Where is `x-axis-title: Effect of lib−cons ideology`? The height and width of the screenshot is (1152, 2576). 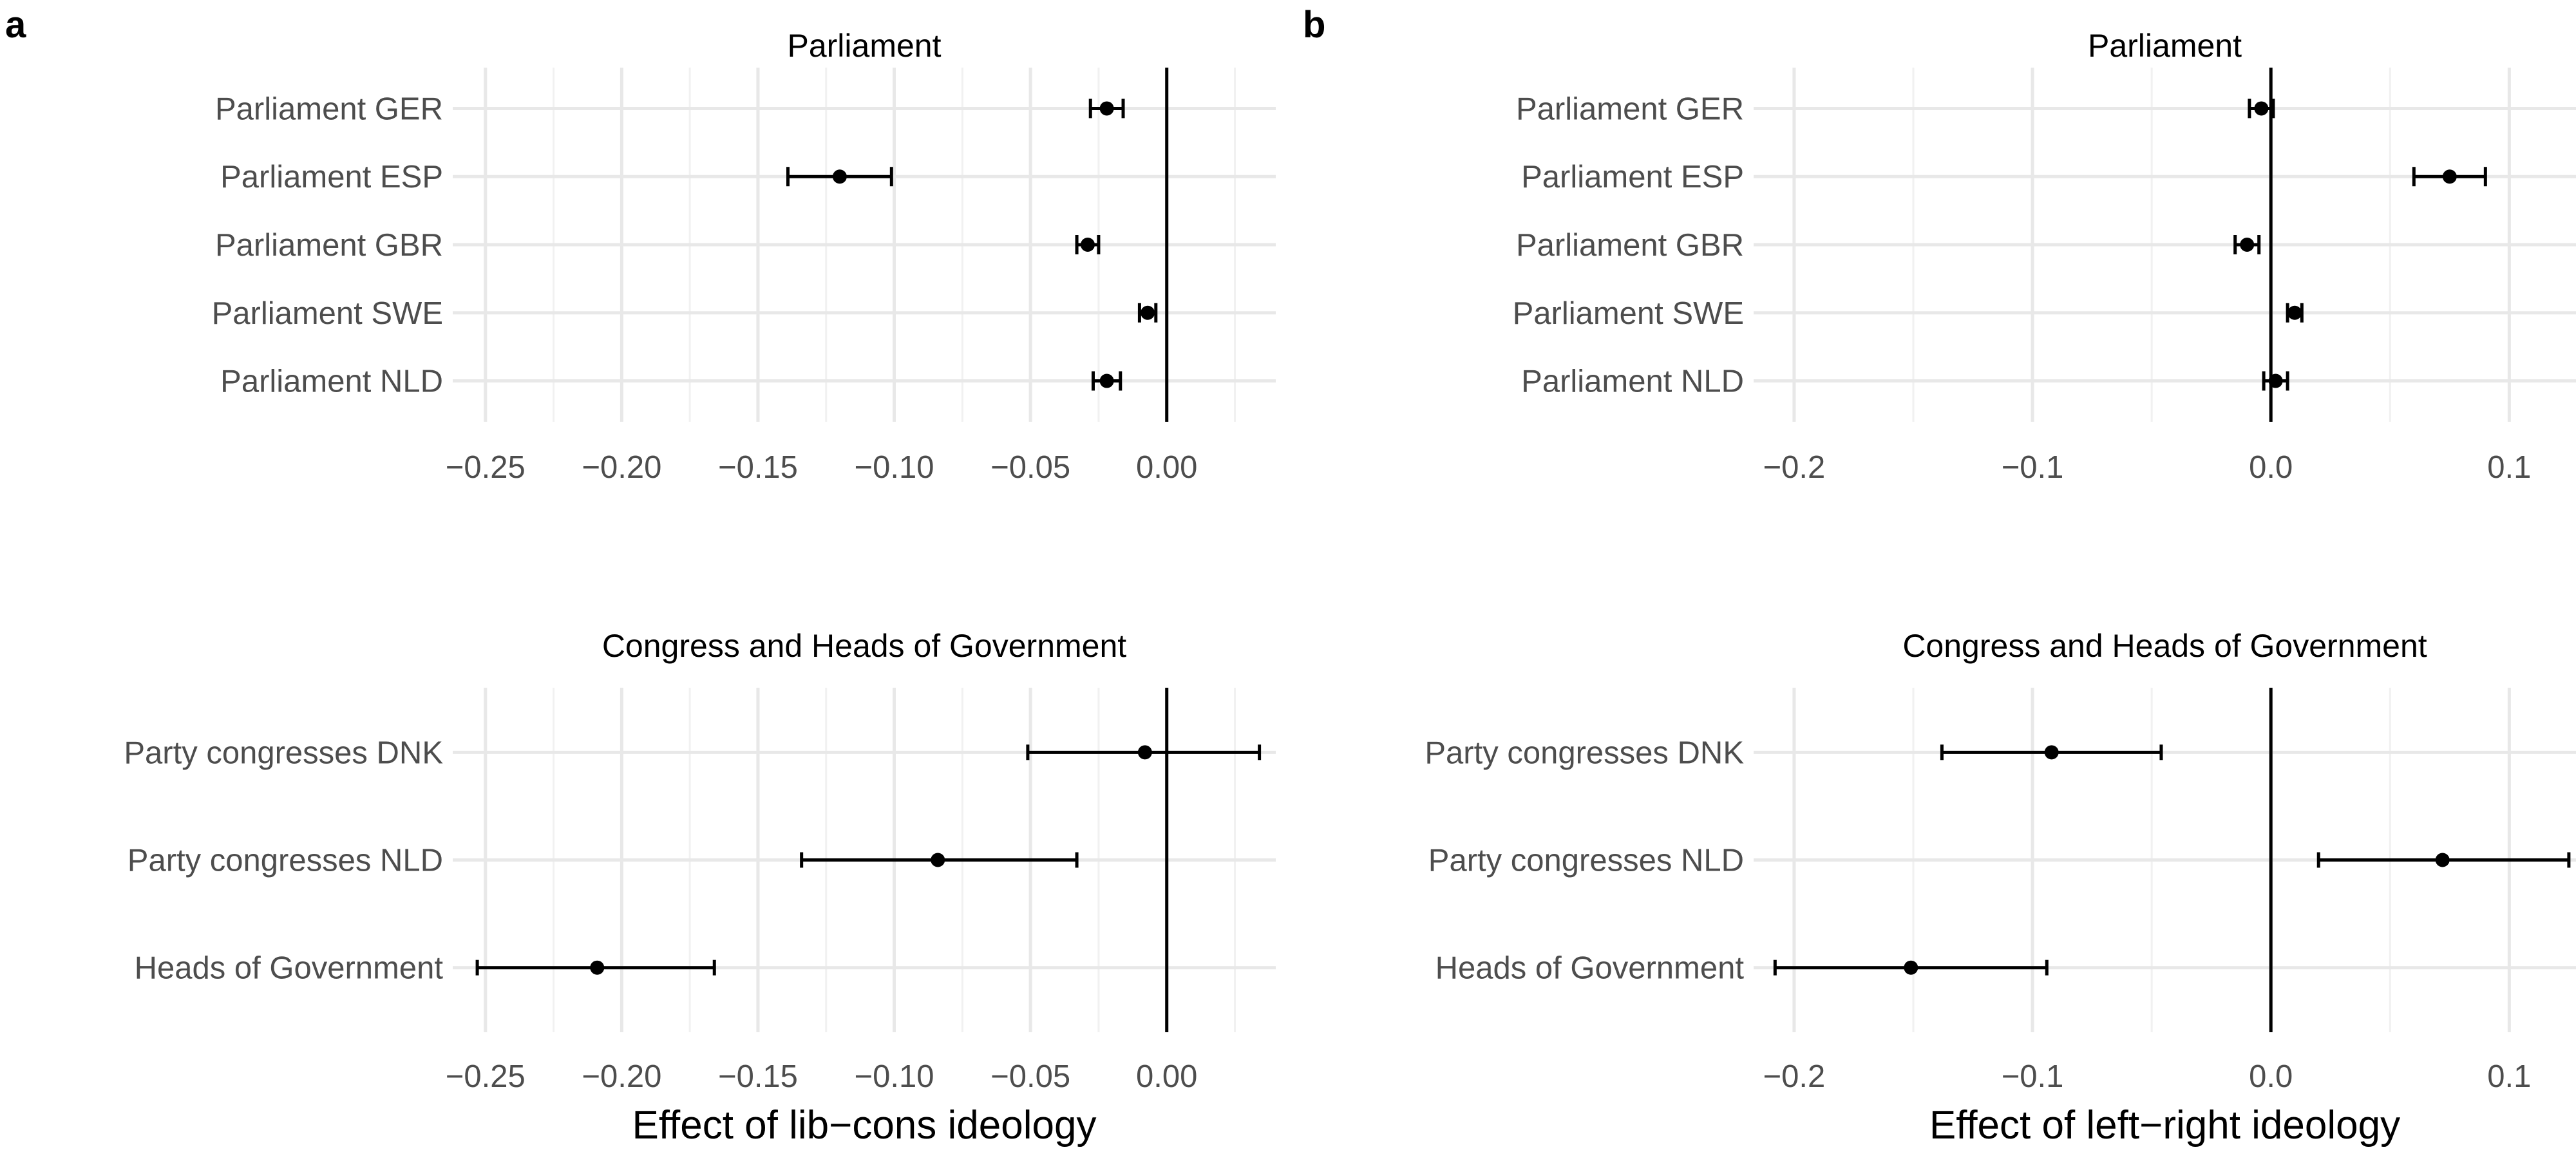 x-axis-title: Effect of lib−cons ideology is located at coordinates (865, 1125).